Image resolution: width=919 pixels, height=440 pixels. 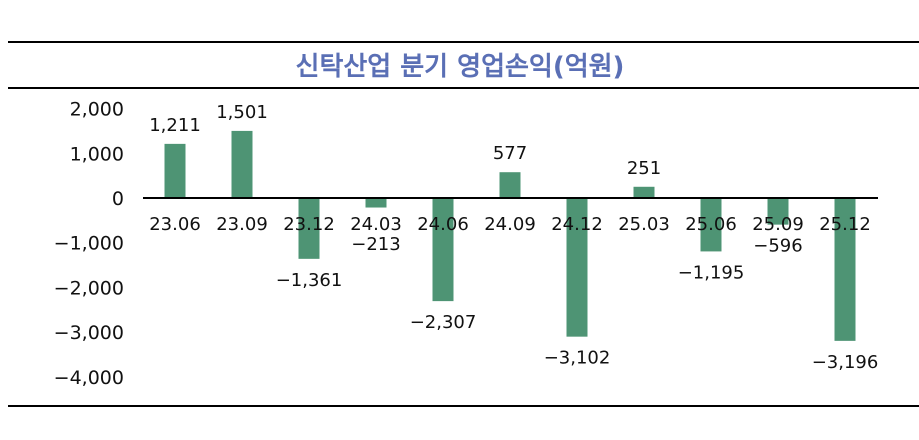 What do you see at coordinates (644, 168) in the screenshot?
I see `data-label: 251` at bounding box center [644, 168].